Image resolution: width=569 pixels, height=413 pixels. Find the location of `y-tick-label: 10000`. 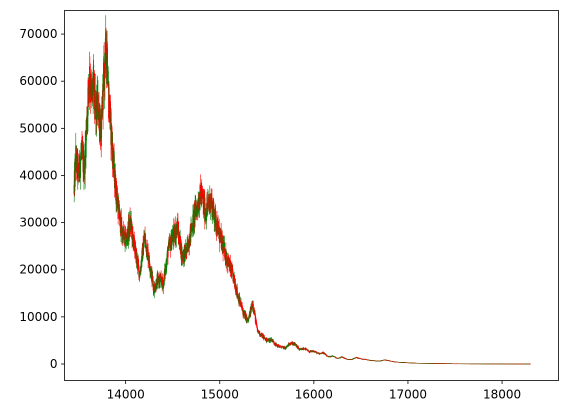

y-tick-label: 10000 is located at coordinates (38, 317).